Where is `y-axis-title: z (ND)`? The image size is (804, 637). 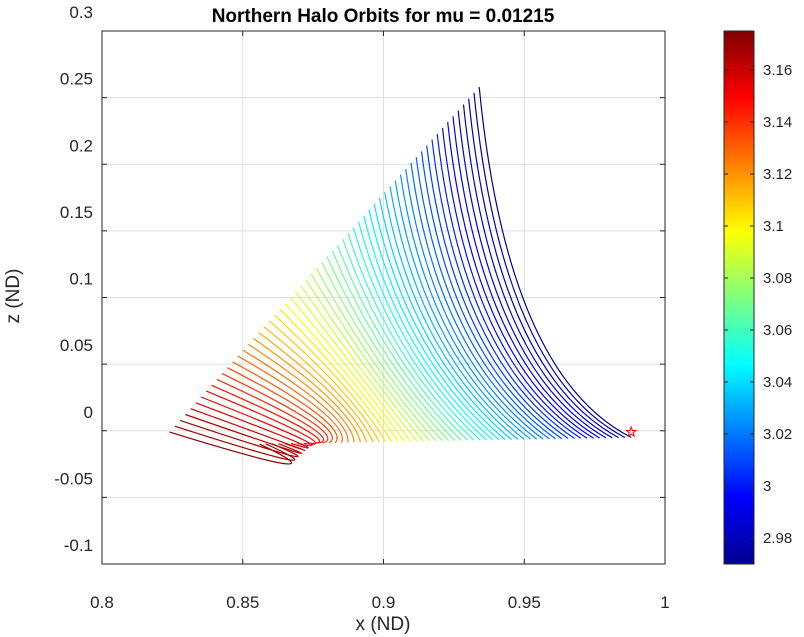
y-axis-title: z (ND) is located at coordinates (13, 296).